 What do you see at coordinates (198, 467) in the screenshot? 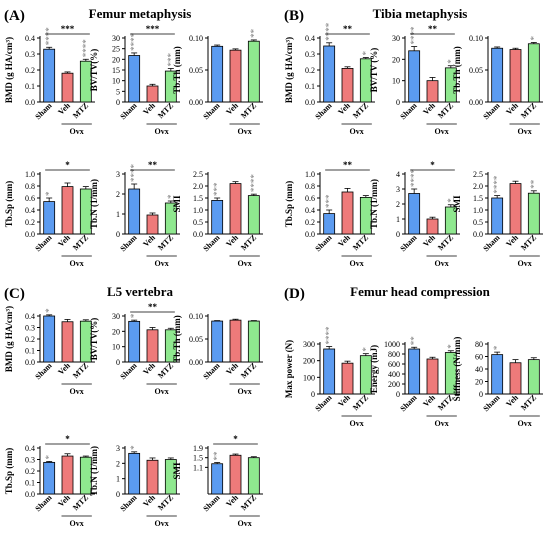
I see `y-tick-label: 1.1` at bounding box center [198, 467].